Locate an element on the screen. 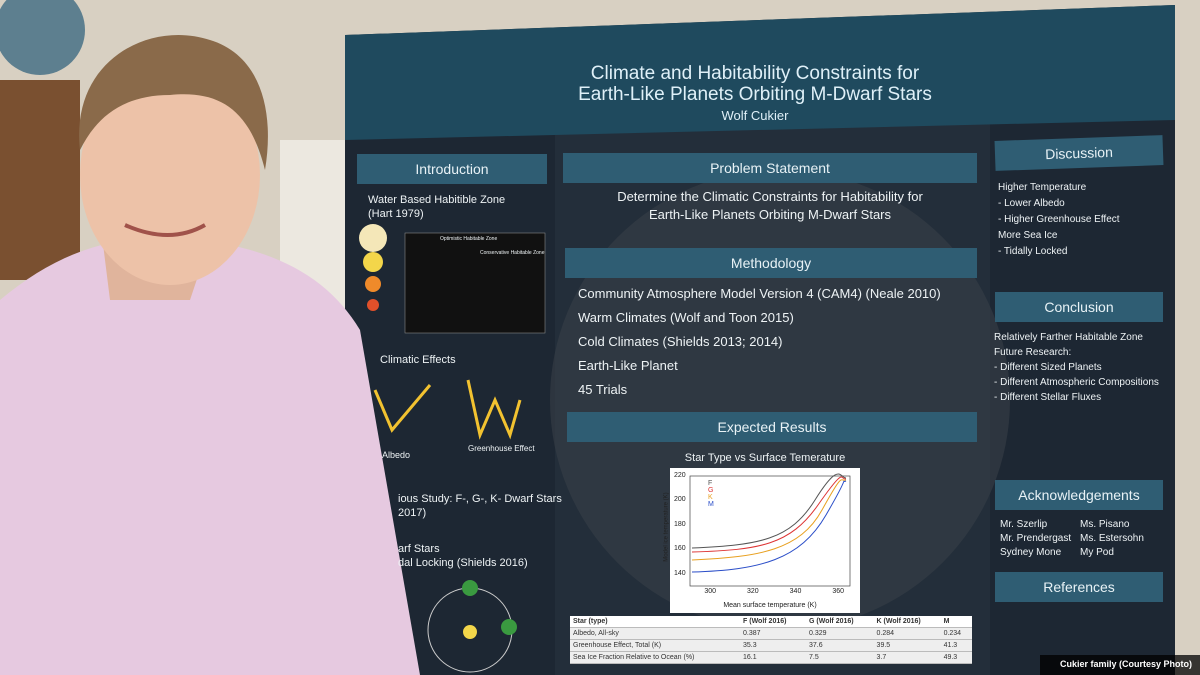 The image size is (1200, 675). chart-box is located at coordinates (765, 540).